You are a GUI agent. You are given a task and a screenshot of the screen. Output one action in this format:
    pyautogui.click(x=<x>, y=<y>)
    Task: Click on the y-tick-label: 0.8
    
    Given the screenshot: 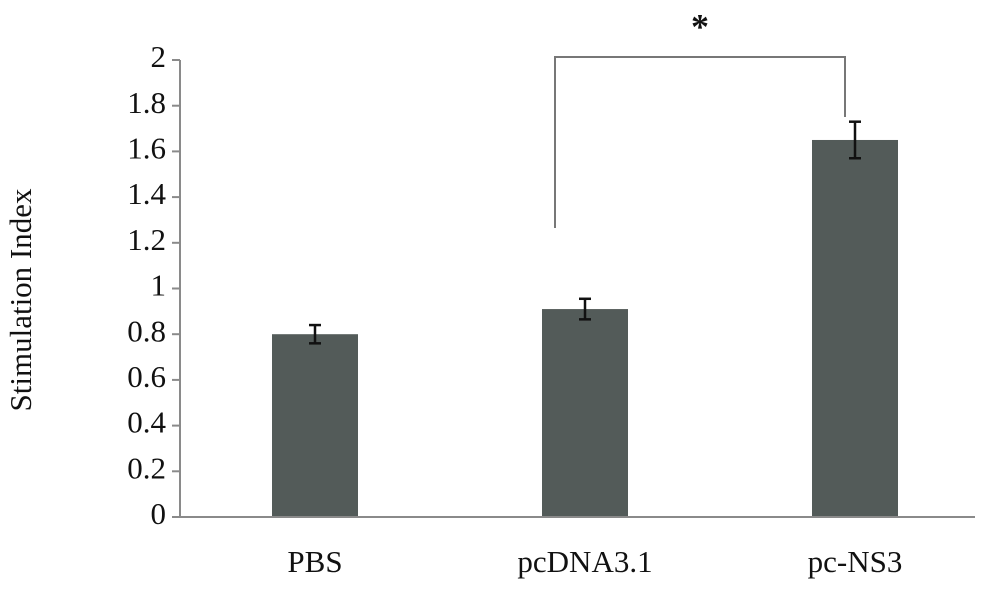 What is the action you would take?
    pyautogui.click(x=146, y=330)
    